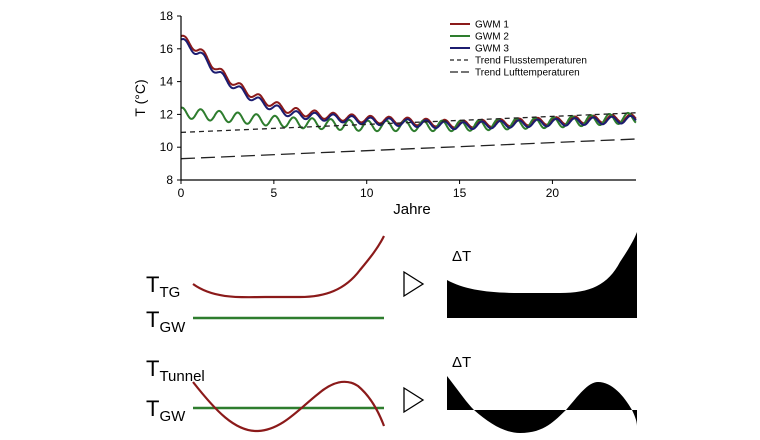 This screenshot has height=440, width=760. I want to click on legend-entry: GWM 3, so click(492, 49).